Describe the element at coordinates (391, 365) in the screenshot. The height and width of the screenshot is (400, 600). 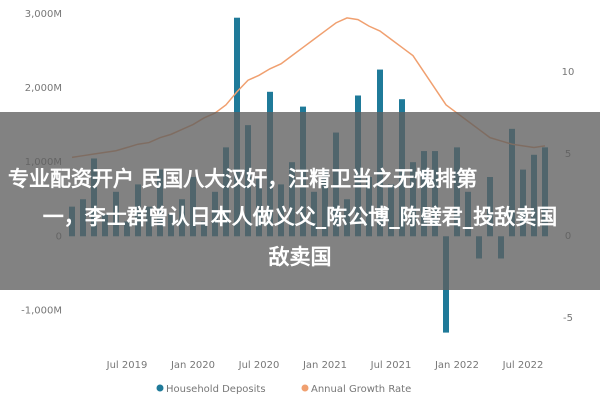
I see `x-tick-label: Jul 2021` at that location.